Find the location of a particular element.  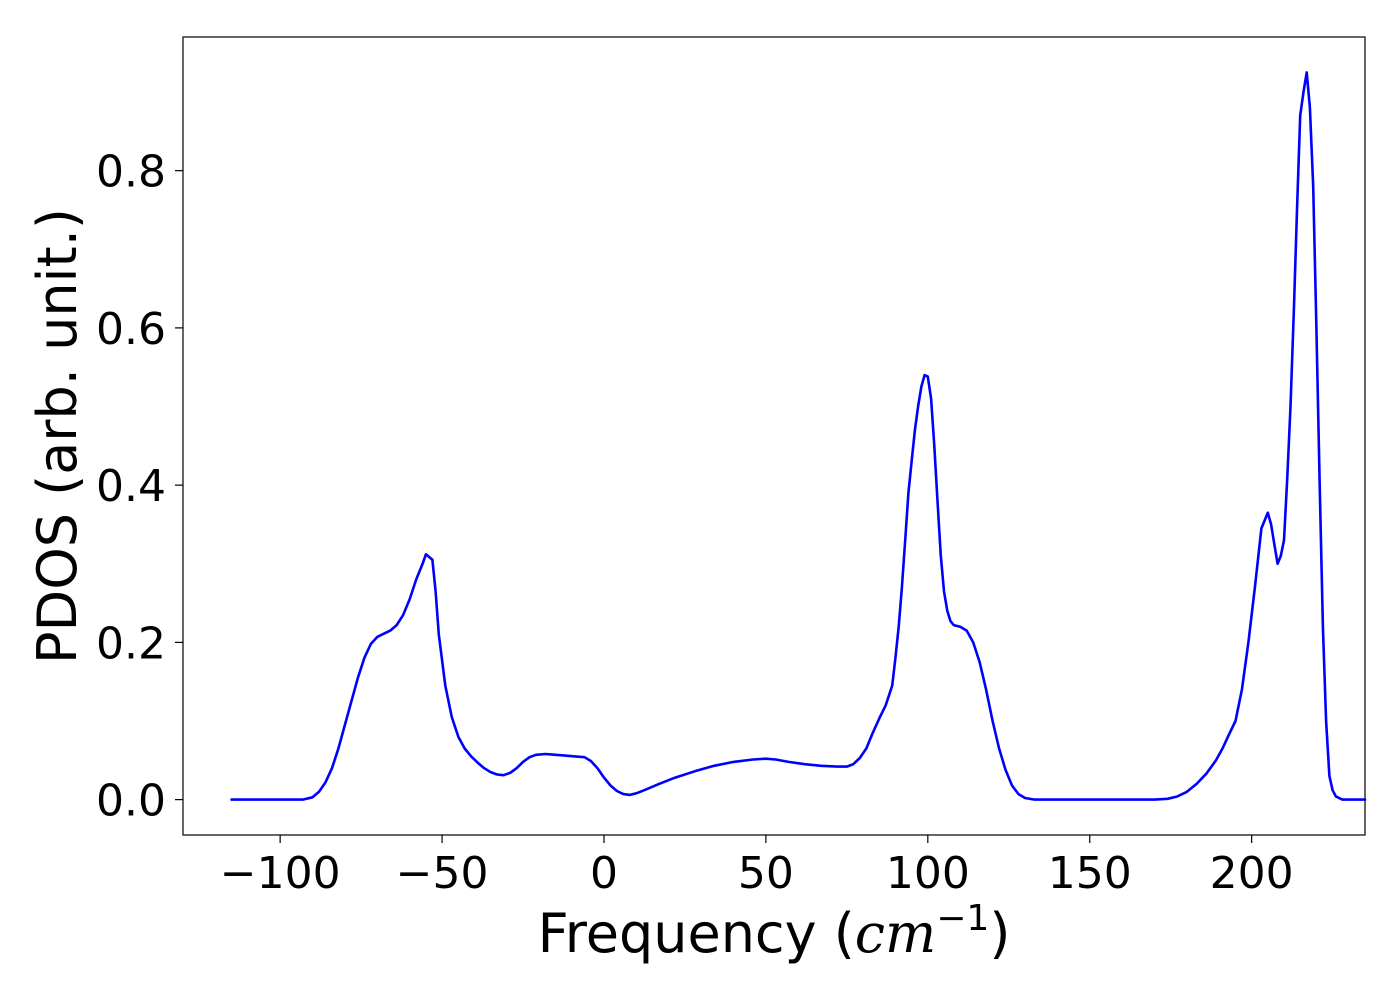

x-axis-label-suffix: ) is located at coordinates (999, 933).